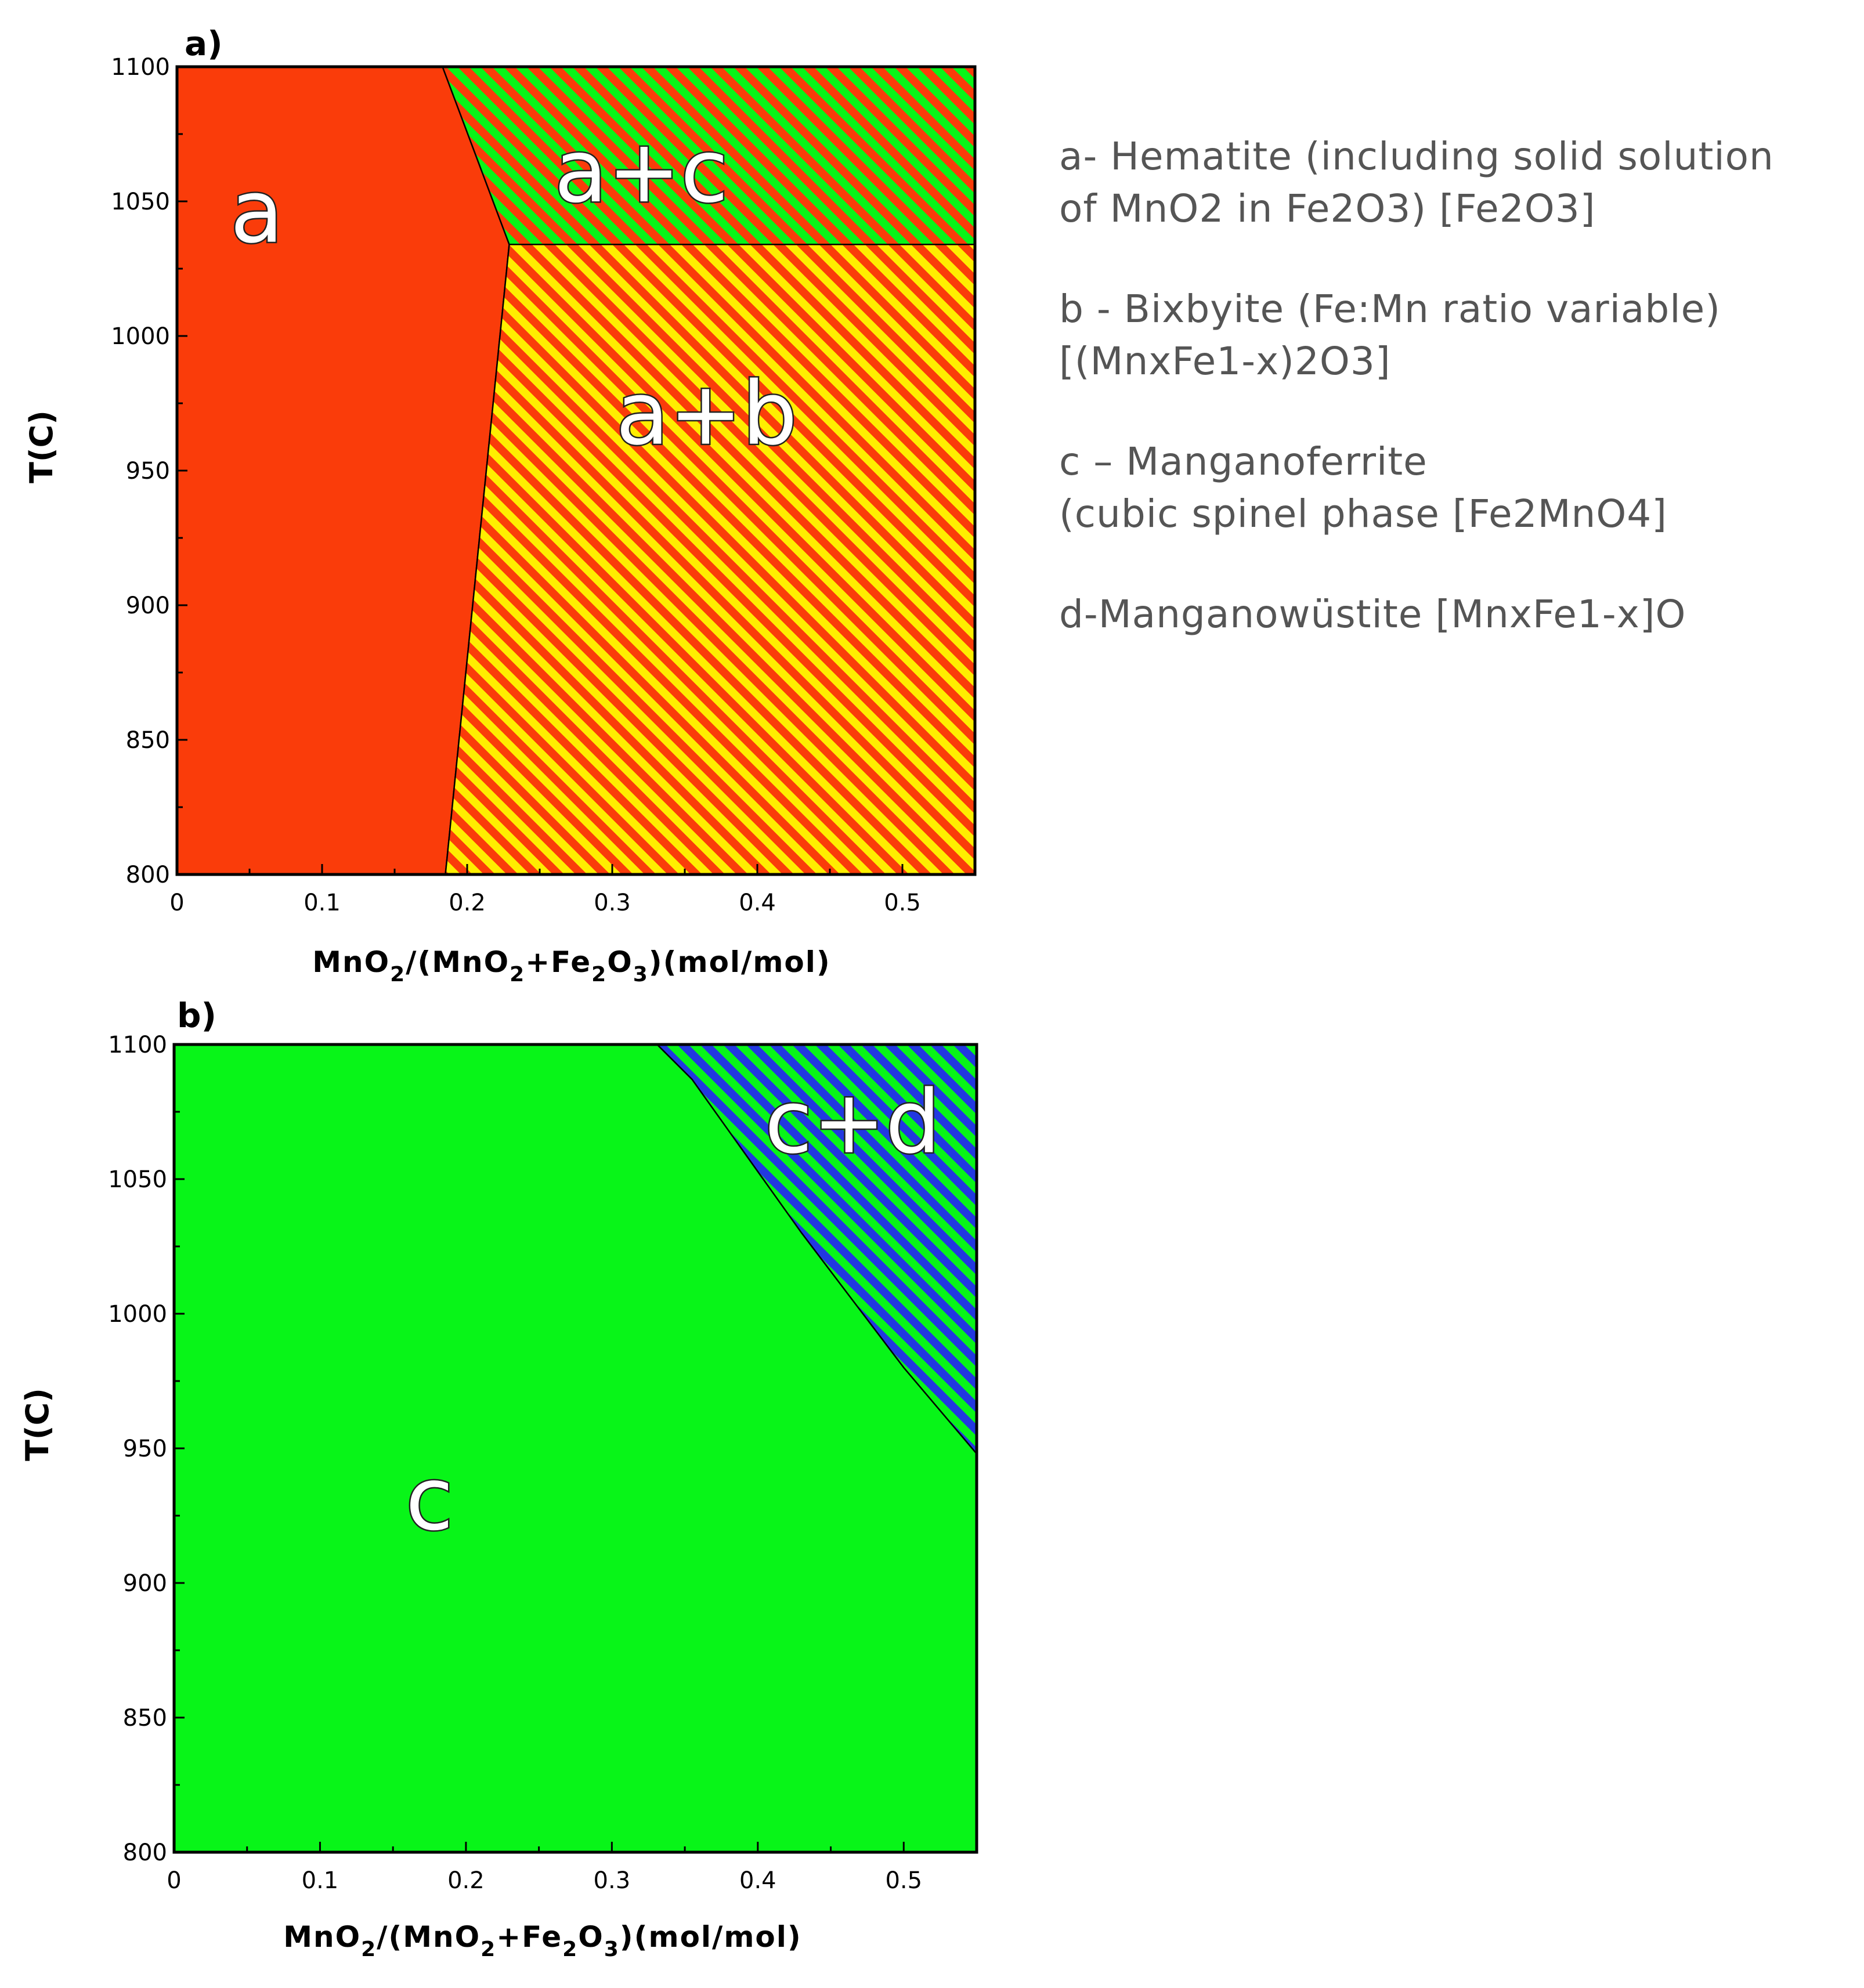 This screenshot has height=1988, width=1864. What do you see at coordinates (1243, 461) in the screenshot?
I see `legend-c-line1: c – Manganoferrite` at bounding box center [1243, 461].